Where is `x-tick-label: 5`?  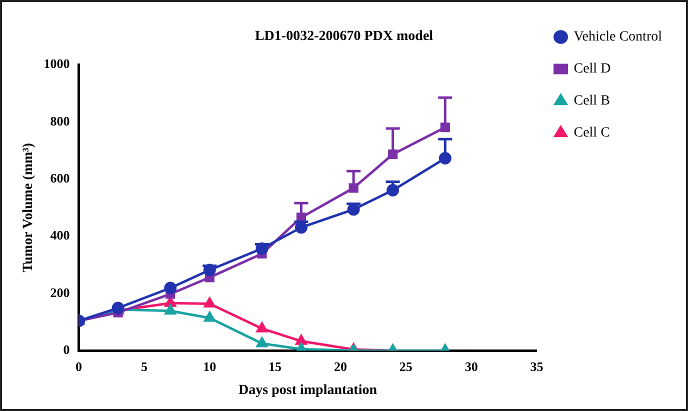
x-tick-label: 5 is located at coordinates (144, 366).